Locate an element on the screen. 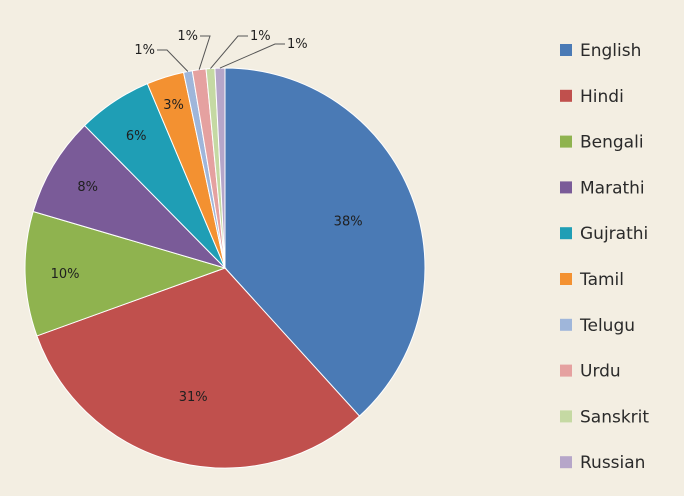 The width and height of the screenshot is (684, 496). legend-label-english: English is located at coordinates (610, 51).